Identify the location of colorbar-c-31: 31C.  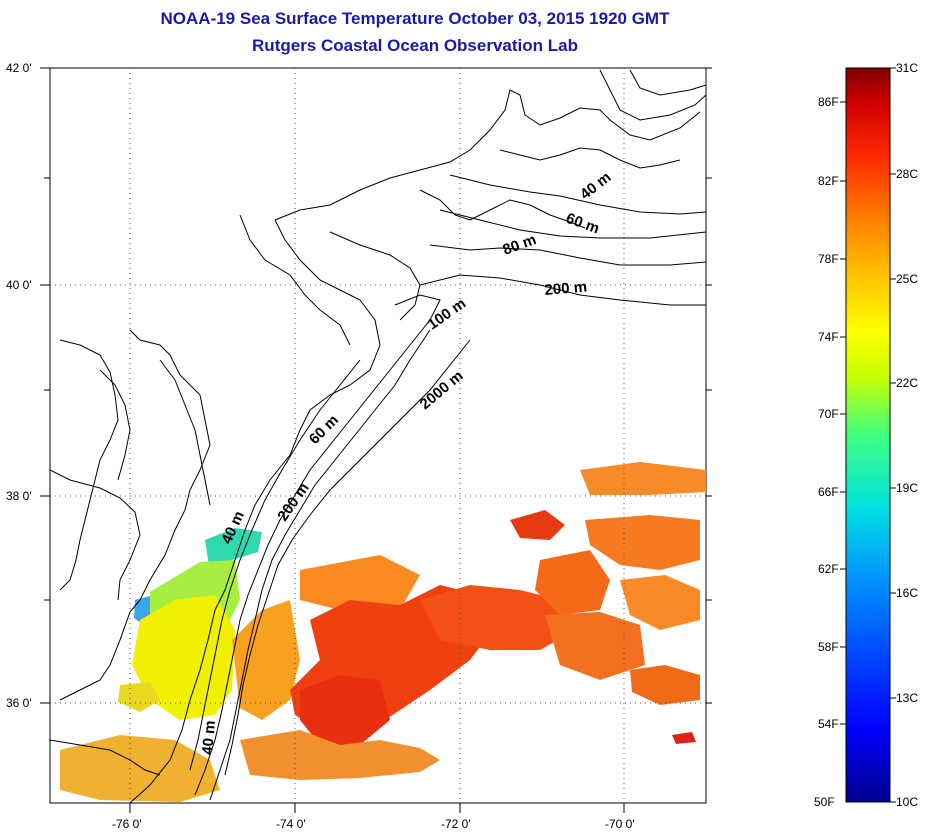
(907, 68).